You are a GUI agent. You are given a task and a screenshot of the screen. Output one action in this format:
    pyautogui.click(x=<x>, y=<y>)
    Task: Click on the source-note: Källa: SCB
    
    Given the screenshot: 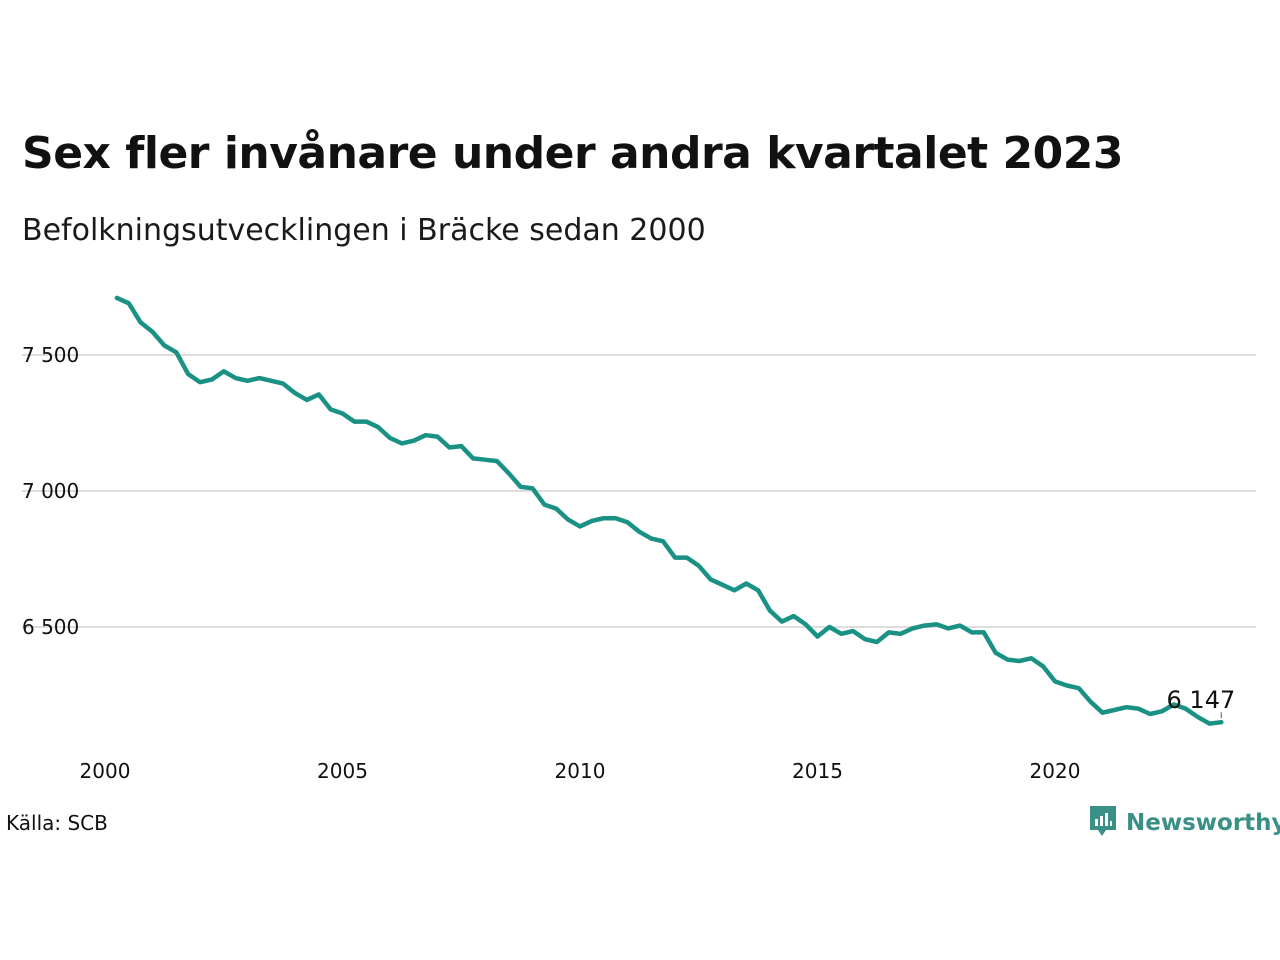 What is the action you would take?
    pyautogui.click(x=57, y=823)
    